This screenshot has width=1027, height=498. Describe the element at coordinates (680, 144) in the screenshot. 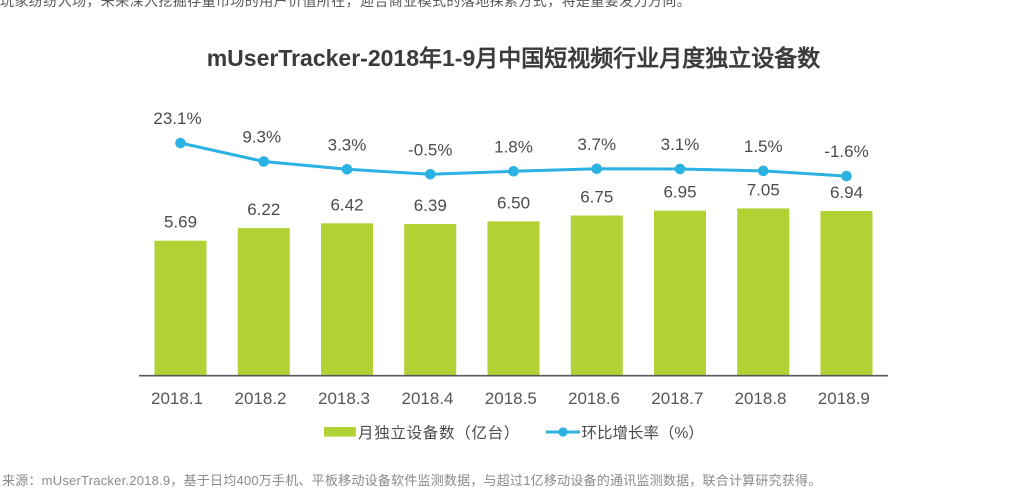

I see `svg-text: 3.1%` at that location.